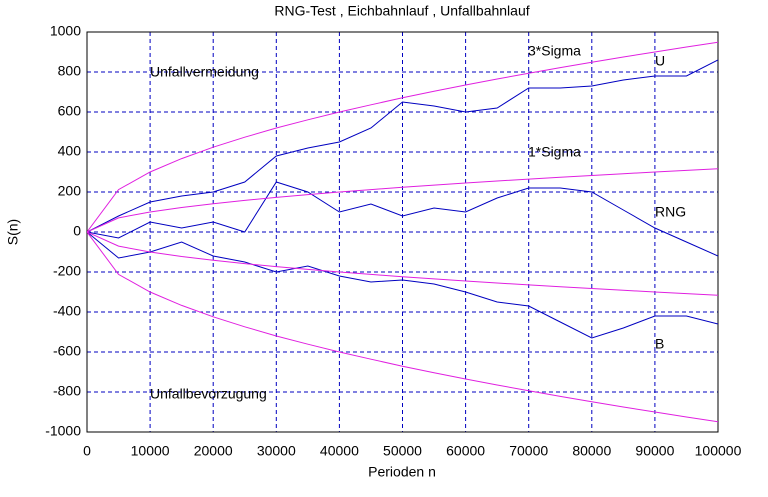 The image size is (768, 497). What do you see at coordinates (654, 451) in the screenshot?
I see `x-tick-label: 90000` at bounding box center [654, 451].